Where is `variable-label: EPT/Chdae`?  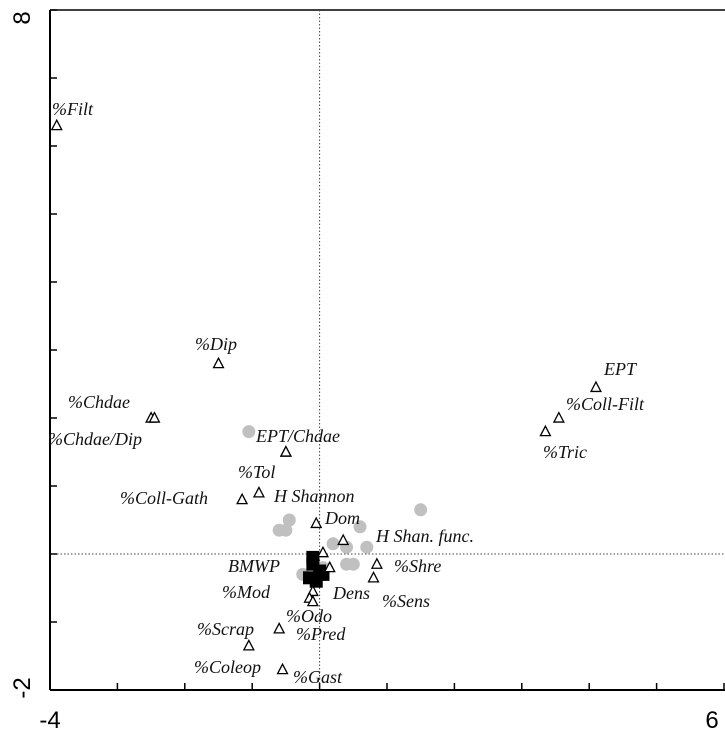 variable-label: EPT/Chdae is located at coordinates (297, 436).